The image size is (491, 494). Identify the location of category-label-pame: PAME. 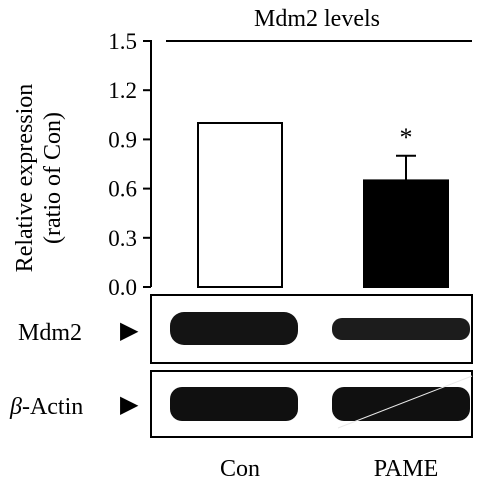
(406, 469).